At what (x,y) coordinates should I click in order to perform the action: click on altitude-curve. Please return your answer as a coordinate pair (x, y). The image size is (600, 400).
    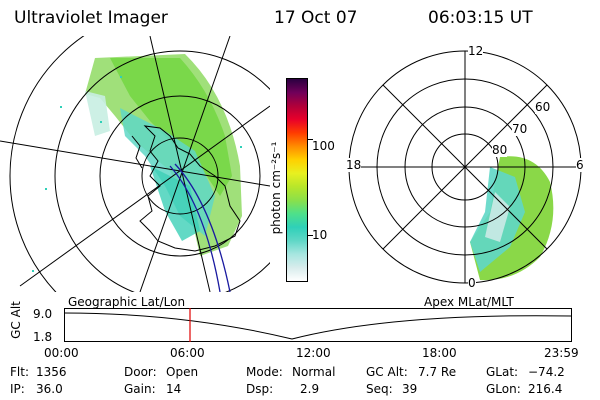
    Looking at the image, I should click on (318, 326).